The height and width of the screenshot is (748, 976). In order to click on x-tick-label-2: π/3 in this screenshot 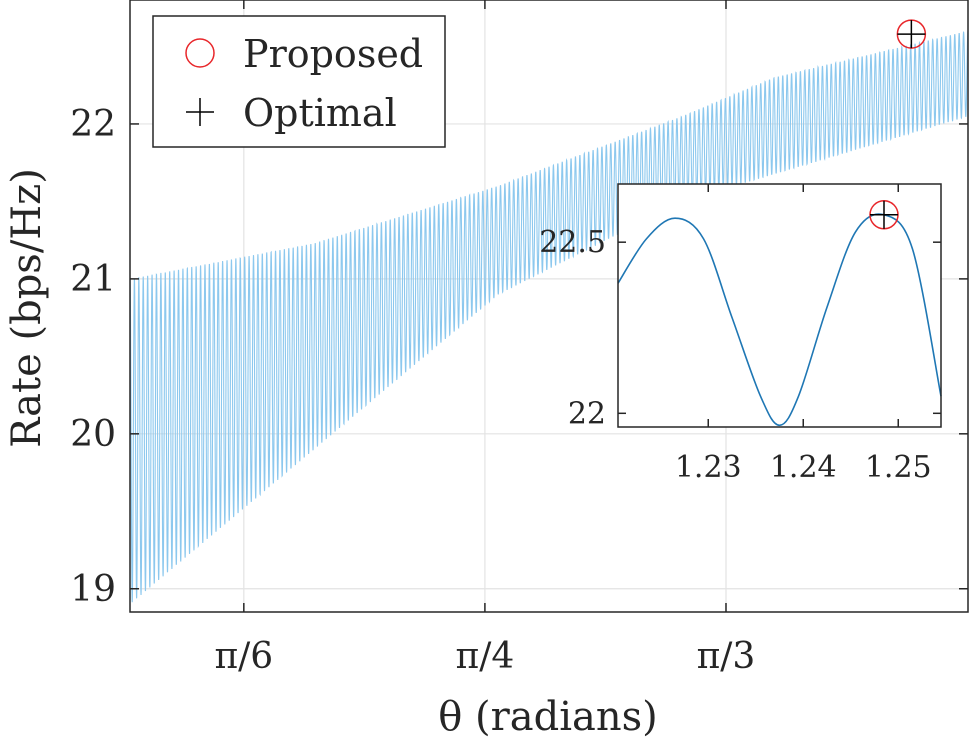, I will do `click(726, 656)`.